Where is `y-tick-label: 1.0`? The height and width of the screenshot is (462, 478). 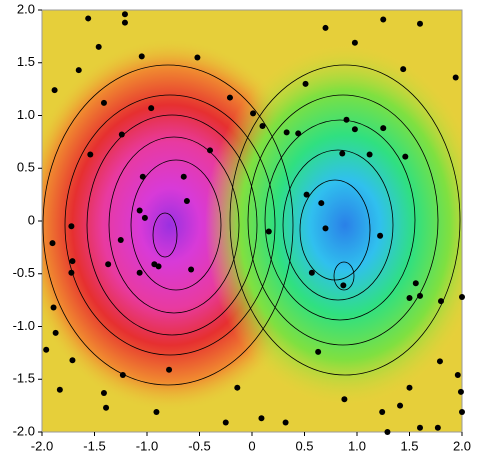 y-tick-label: 1.0 is located at coordinates (26, 114).